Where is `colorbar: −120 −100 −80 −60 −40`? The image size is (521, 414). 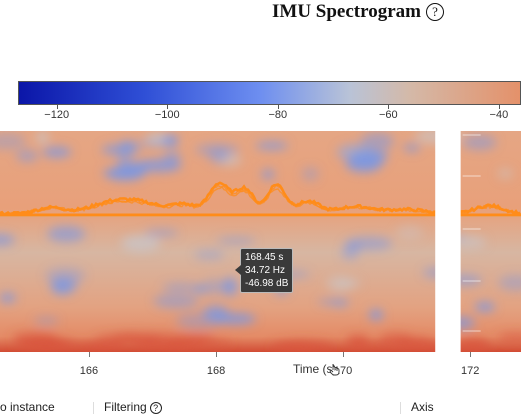
colorbar: −120 −100 −80 −60 −40 is located at coordinates (269, 101).